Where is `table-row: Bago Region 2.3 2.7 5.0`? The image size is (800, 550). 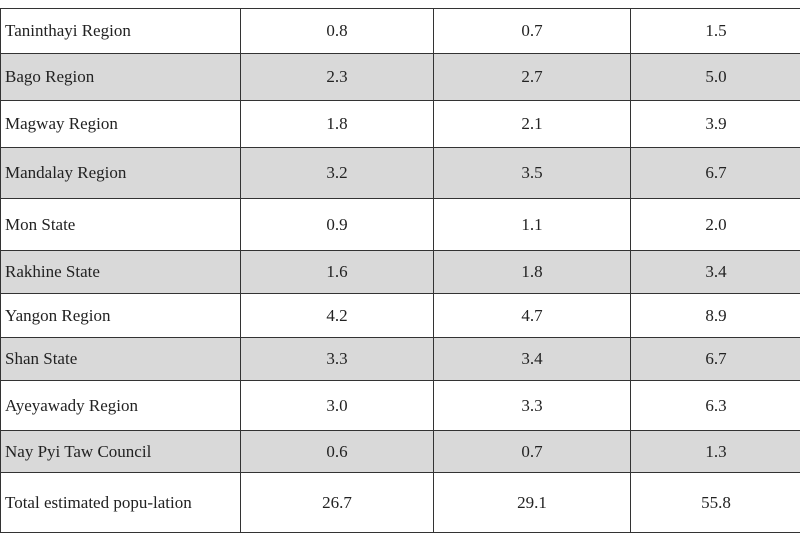 table-row: Bago Region 2.3 2.7 5.0 is located at coordinates (400, 77).